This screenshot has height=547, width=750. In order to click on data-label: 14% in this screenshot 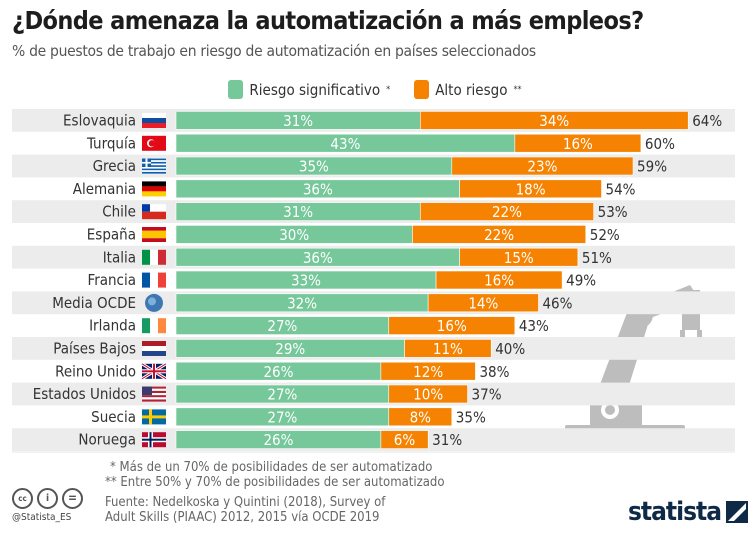, I will do `click(483, 303)`.